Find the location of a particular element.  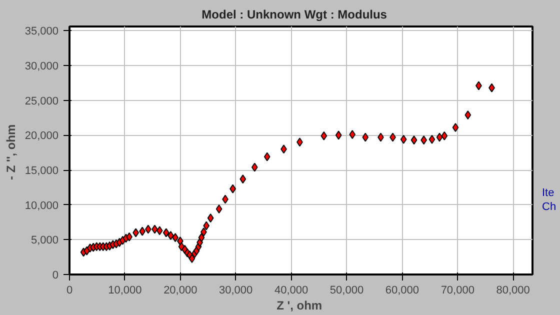

x-tick-label: 60,000 is located at coordinates (402, 290).